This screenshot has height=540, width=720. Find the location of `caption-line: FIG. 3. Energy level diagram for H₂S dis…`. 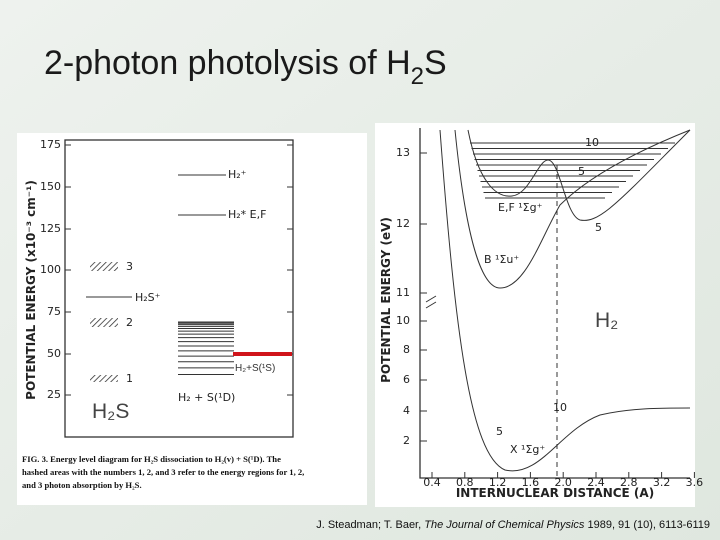

caption-line: FIG. 3. Energy level diagram for H₂S dis… is located at coordinates (151, 459).